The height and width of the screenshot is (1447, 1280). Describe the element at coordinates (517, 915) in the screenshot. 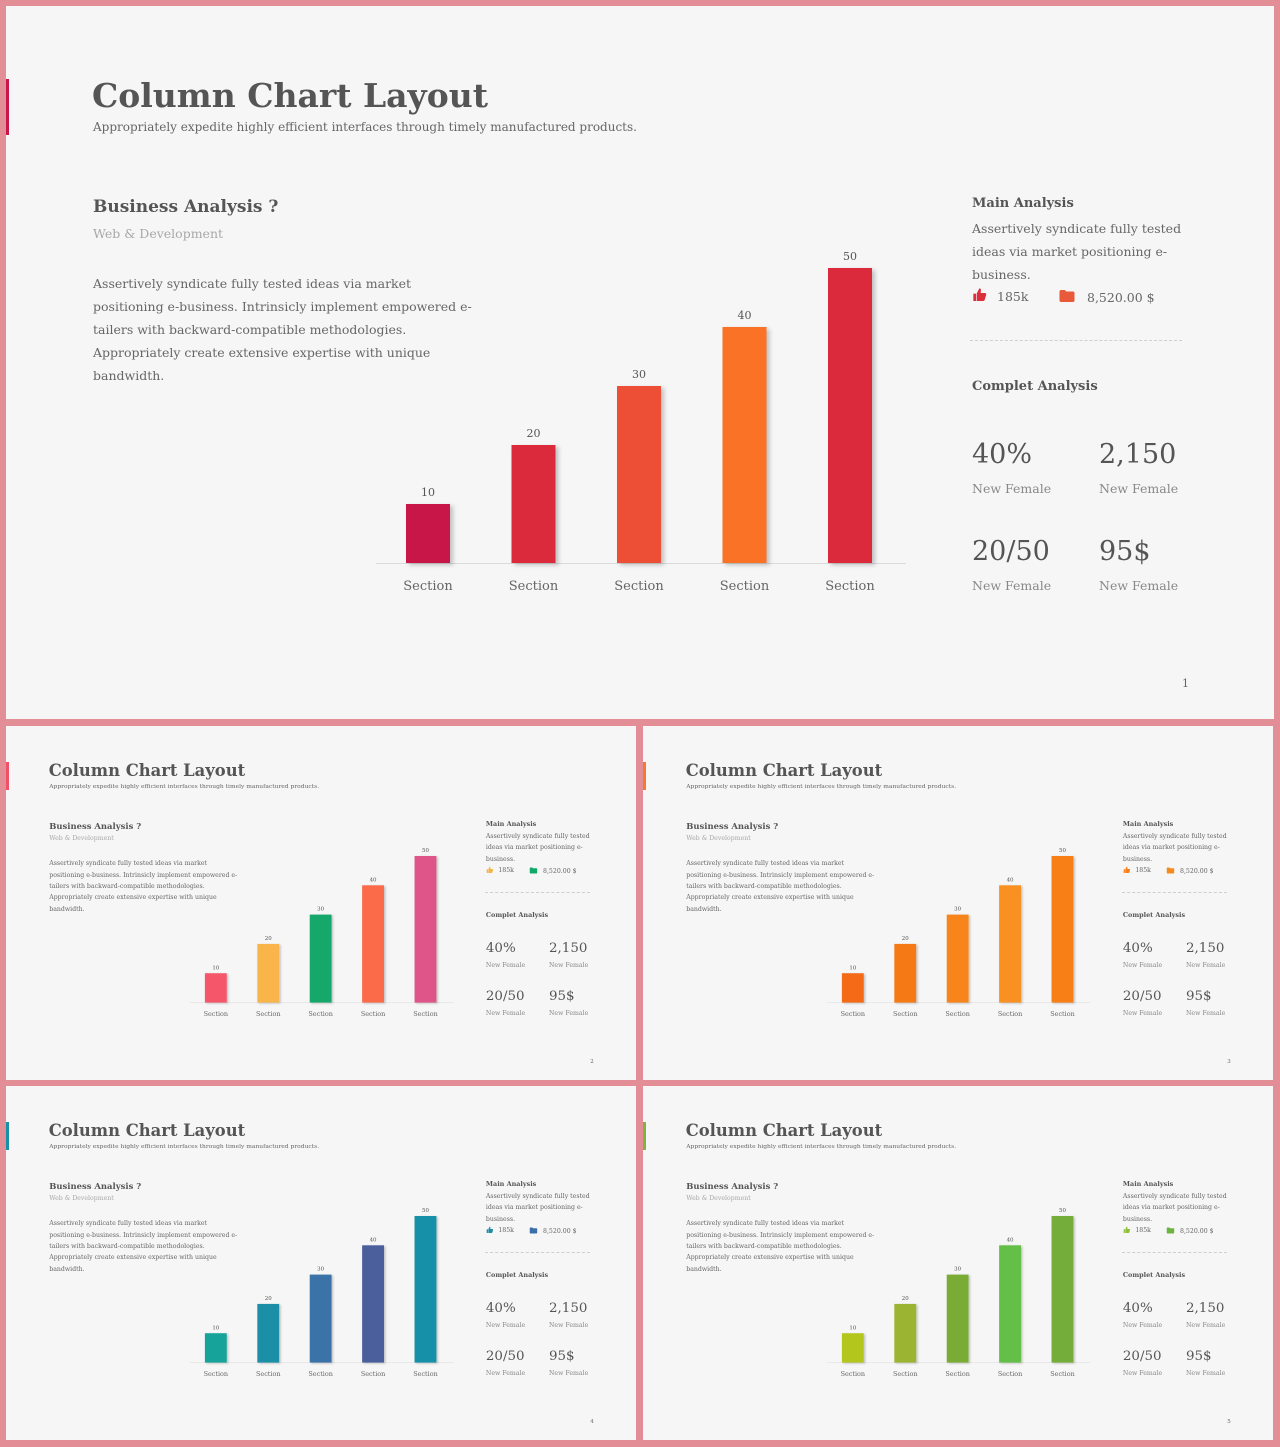

I see `complete-analysis-heading: Complet Analysis` at that location.